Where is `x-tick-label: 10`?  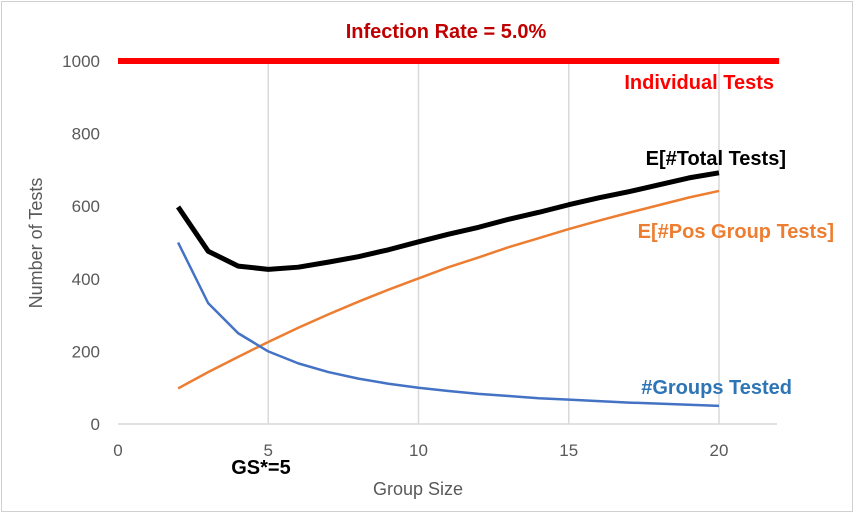 x-tick-label: 10 is located at coordinates (418, 450).